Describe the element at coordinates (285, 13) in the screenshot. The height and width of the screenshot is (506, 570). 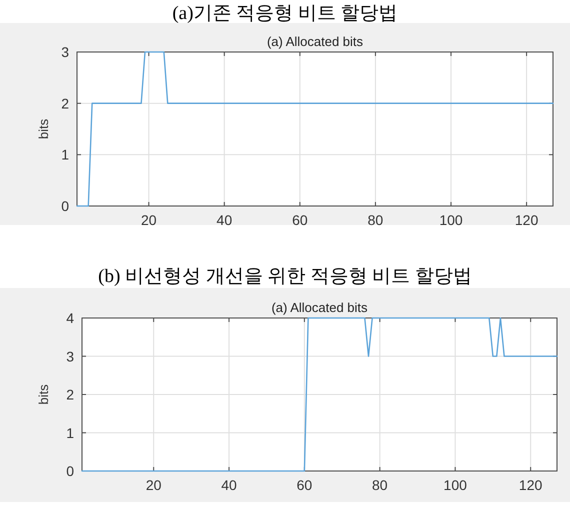
I see `chart-title: (a)기존 적응형 비트 할당법` at that location.